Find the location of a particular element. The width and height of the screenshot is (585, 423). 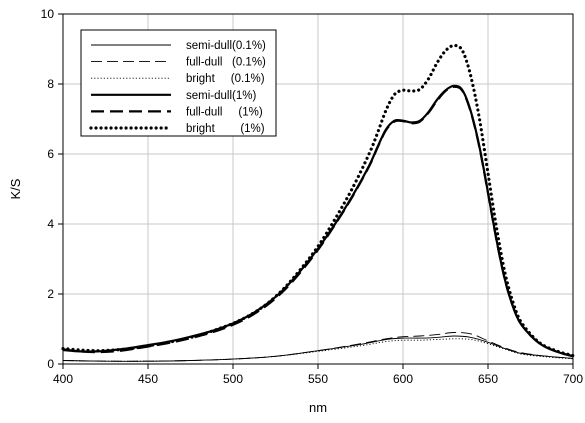

x-tick-label: 400 is located at coordinates (63, 379).